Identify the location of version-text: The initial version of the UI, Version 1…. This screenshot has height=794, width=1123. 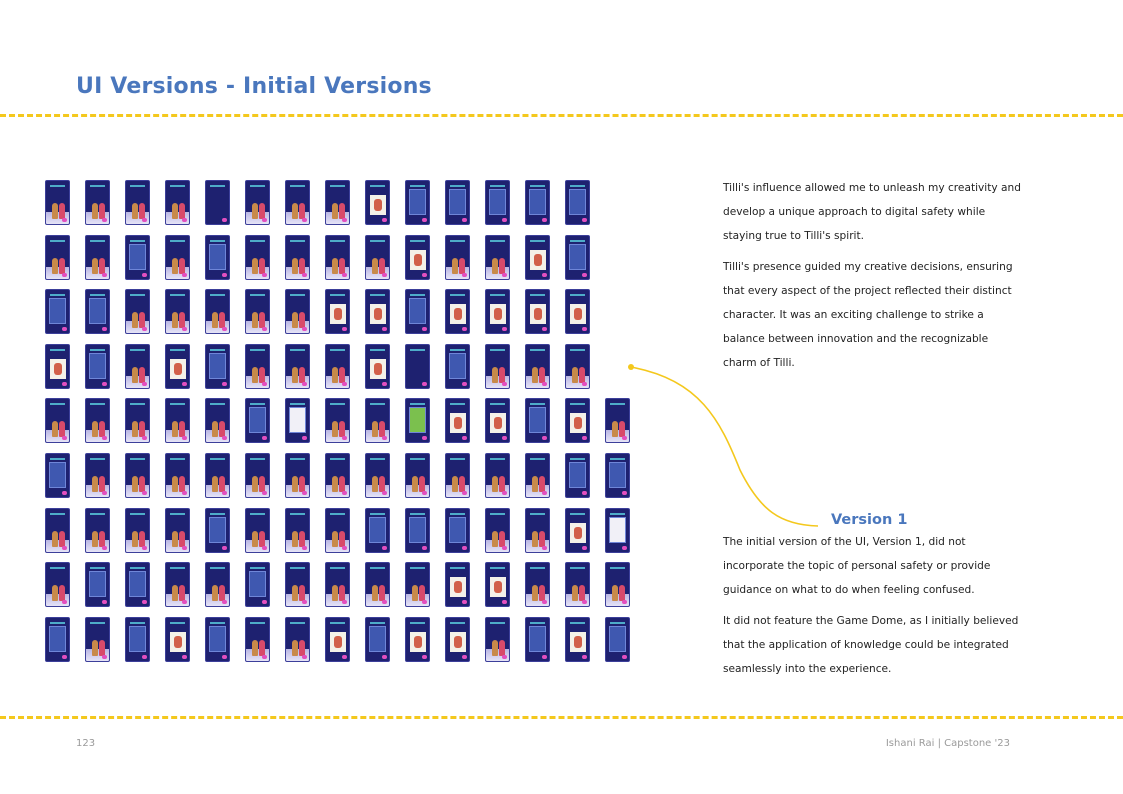
(873, 609).